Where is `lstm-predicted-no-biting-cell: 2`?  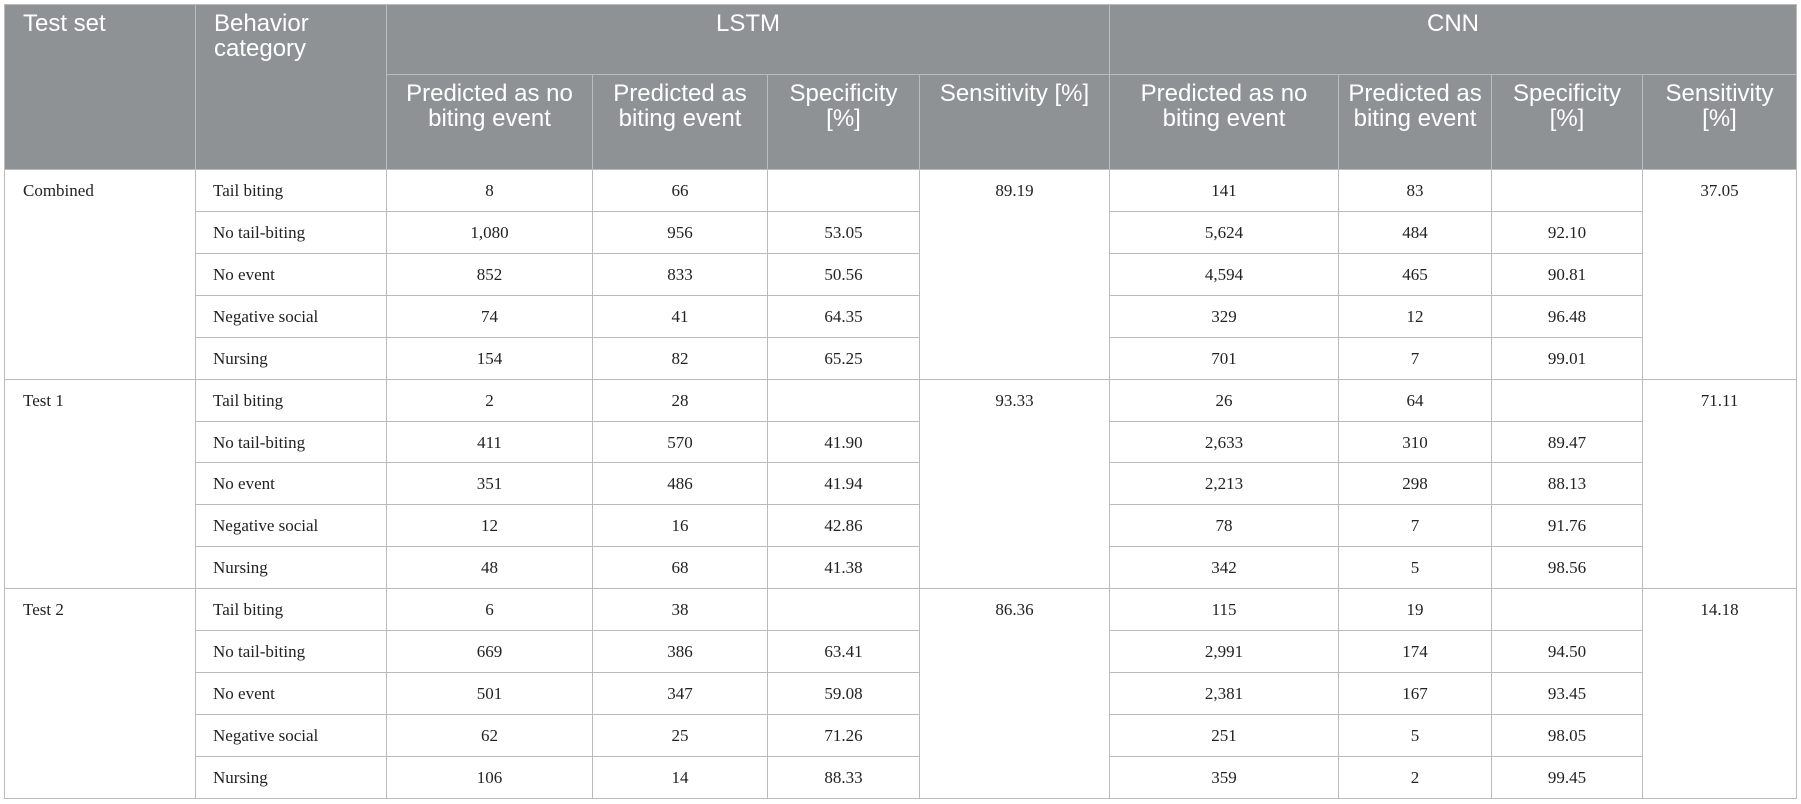 lstm-predicted-no-biting-cell: 2 is located at coordinates (489, 400).